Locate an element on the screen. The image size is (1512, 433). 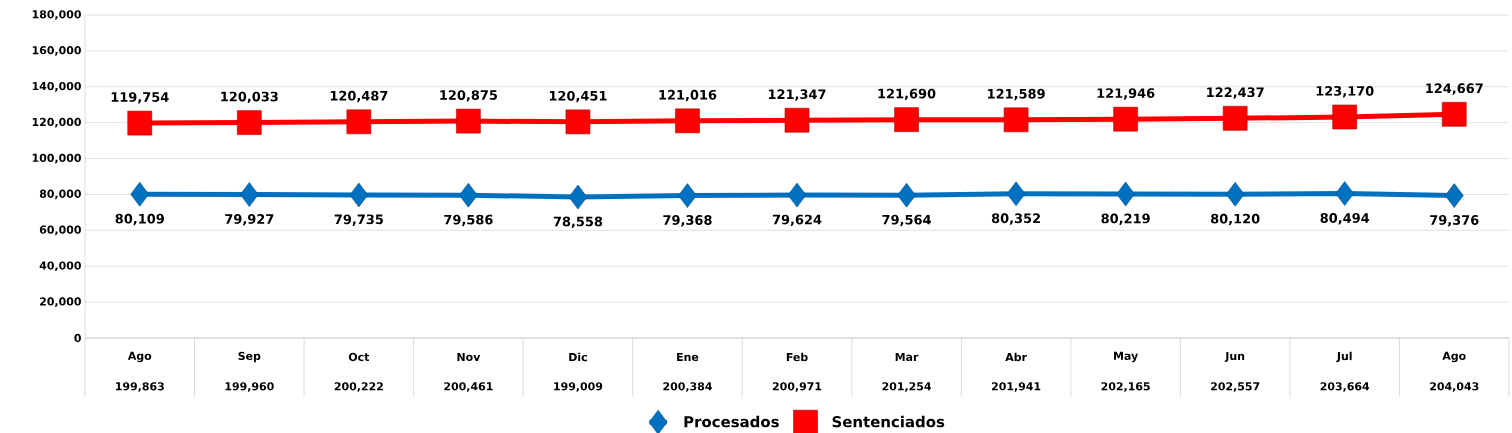
data-label: 120,451 is located at coordinates (578, 96).